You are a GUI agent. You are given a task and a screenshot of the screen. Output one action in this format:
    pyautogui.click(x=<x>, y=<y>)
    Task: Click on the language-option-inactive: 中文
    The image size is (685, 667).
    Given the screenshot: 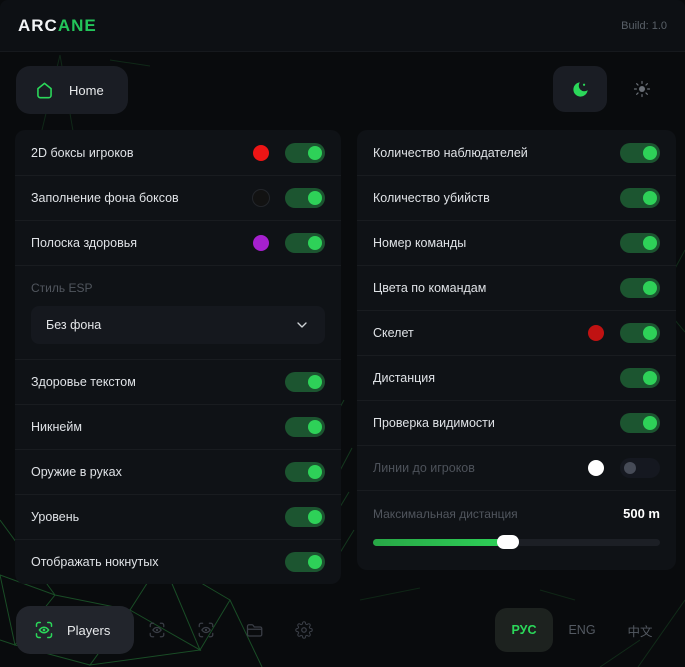 What is the action you would take?
    pyautogui.click(x=640, y=631)
    